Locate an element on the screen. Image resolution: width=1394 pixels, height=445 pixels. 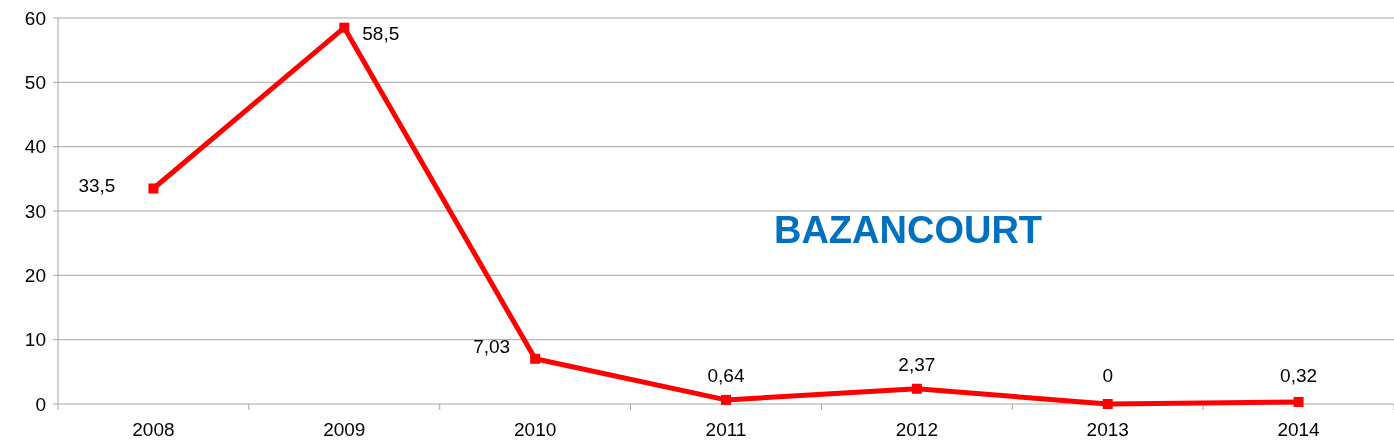
y-tick-label: 60 is located at coordinates (35, 18).